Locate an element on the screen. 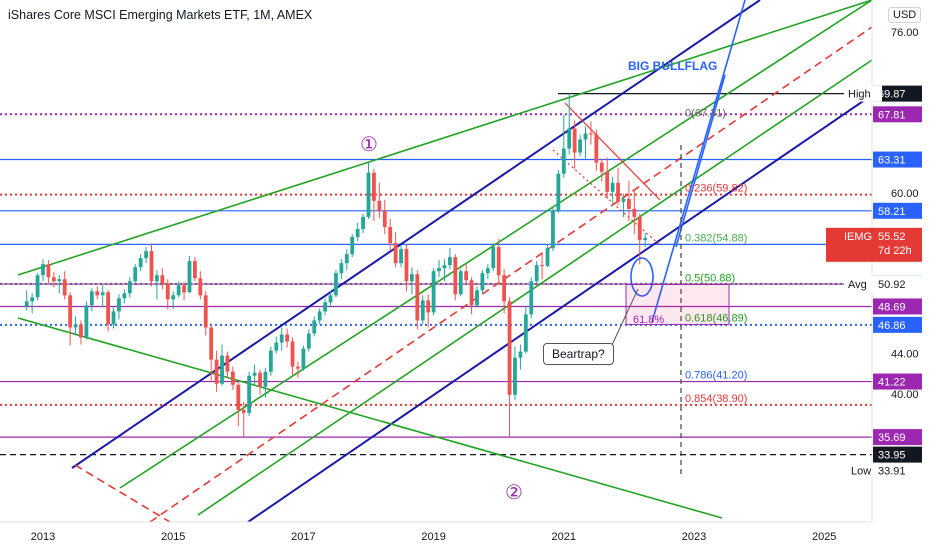  level-price-text: 35.69 is located at coordinates (892, 438).